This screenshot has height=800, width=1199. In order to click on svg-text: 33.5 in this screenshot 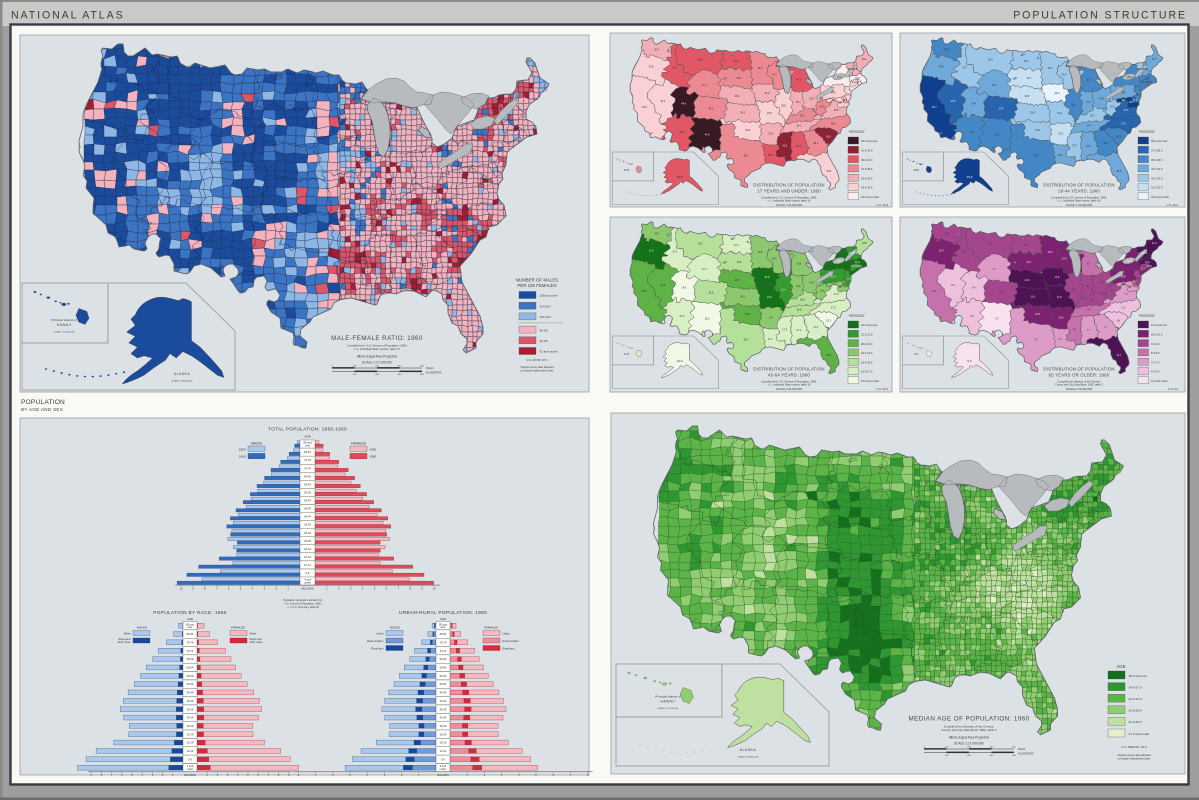, I will do `click(1140, 69)`.